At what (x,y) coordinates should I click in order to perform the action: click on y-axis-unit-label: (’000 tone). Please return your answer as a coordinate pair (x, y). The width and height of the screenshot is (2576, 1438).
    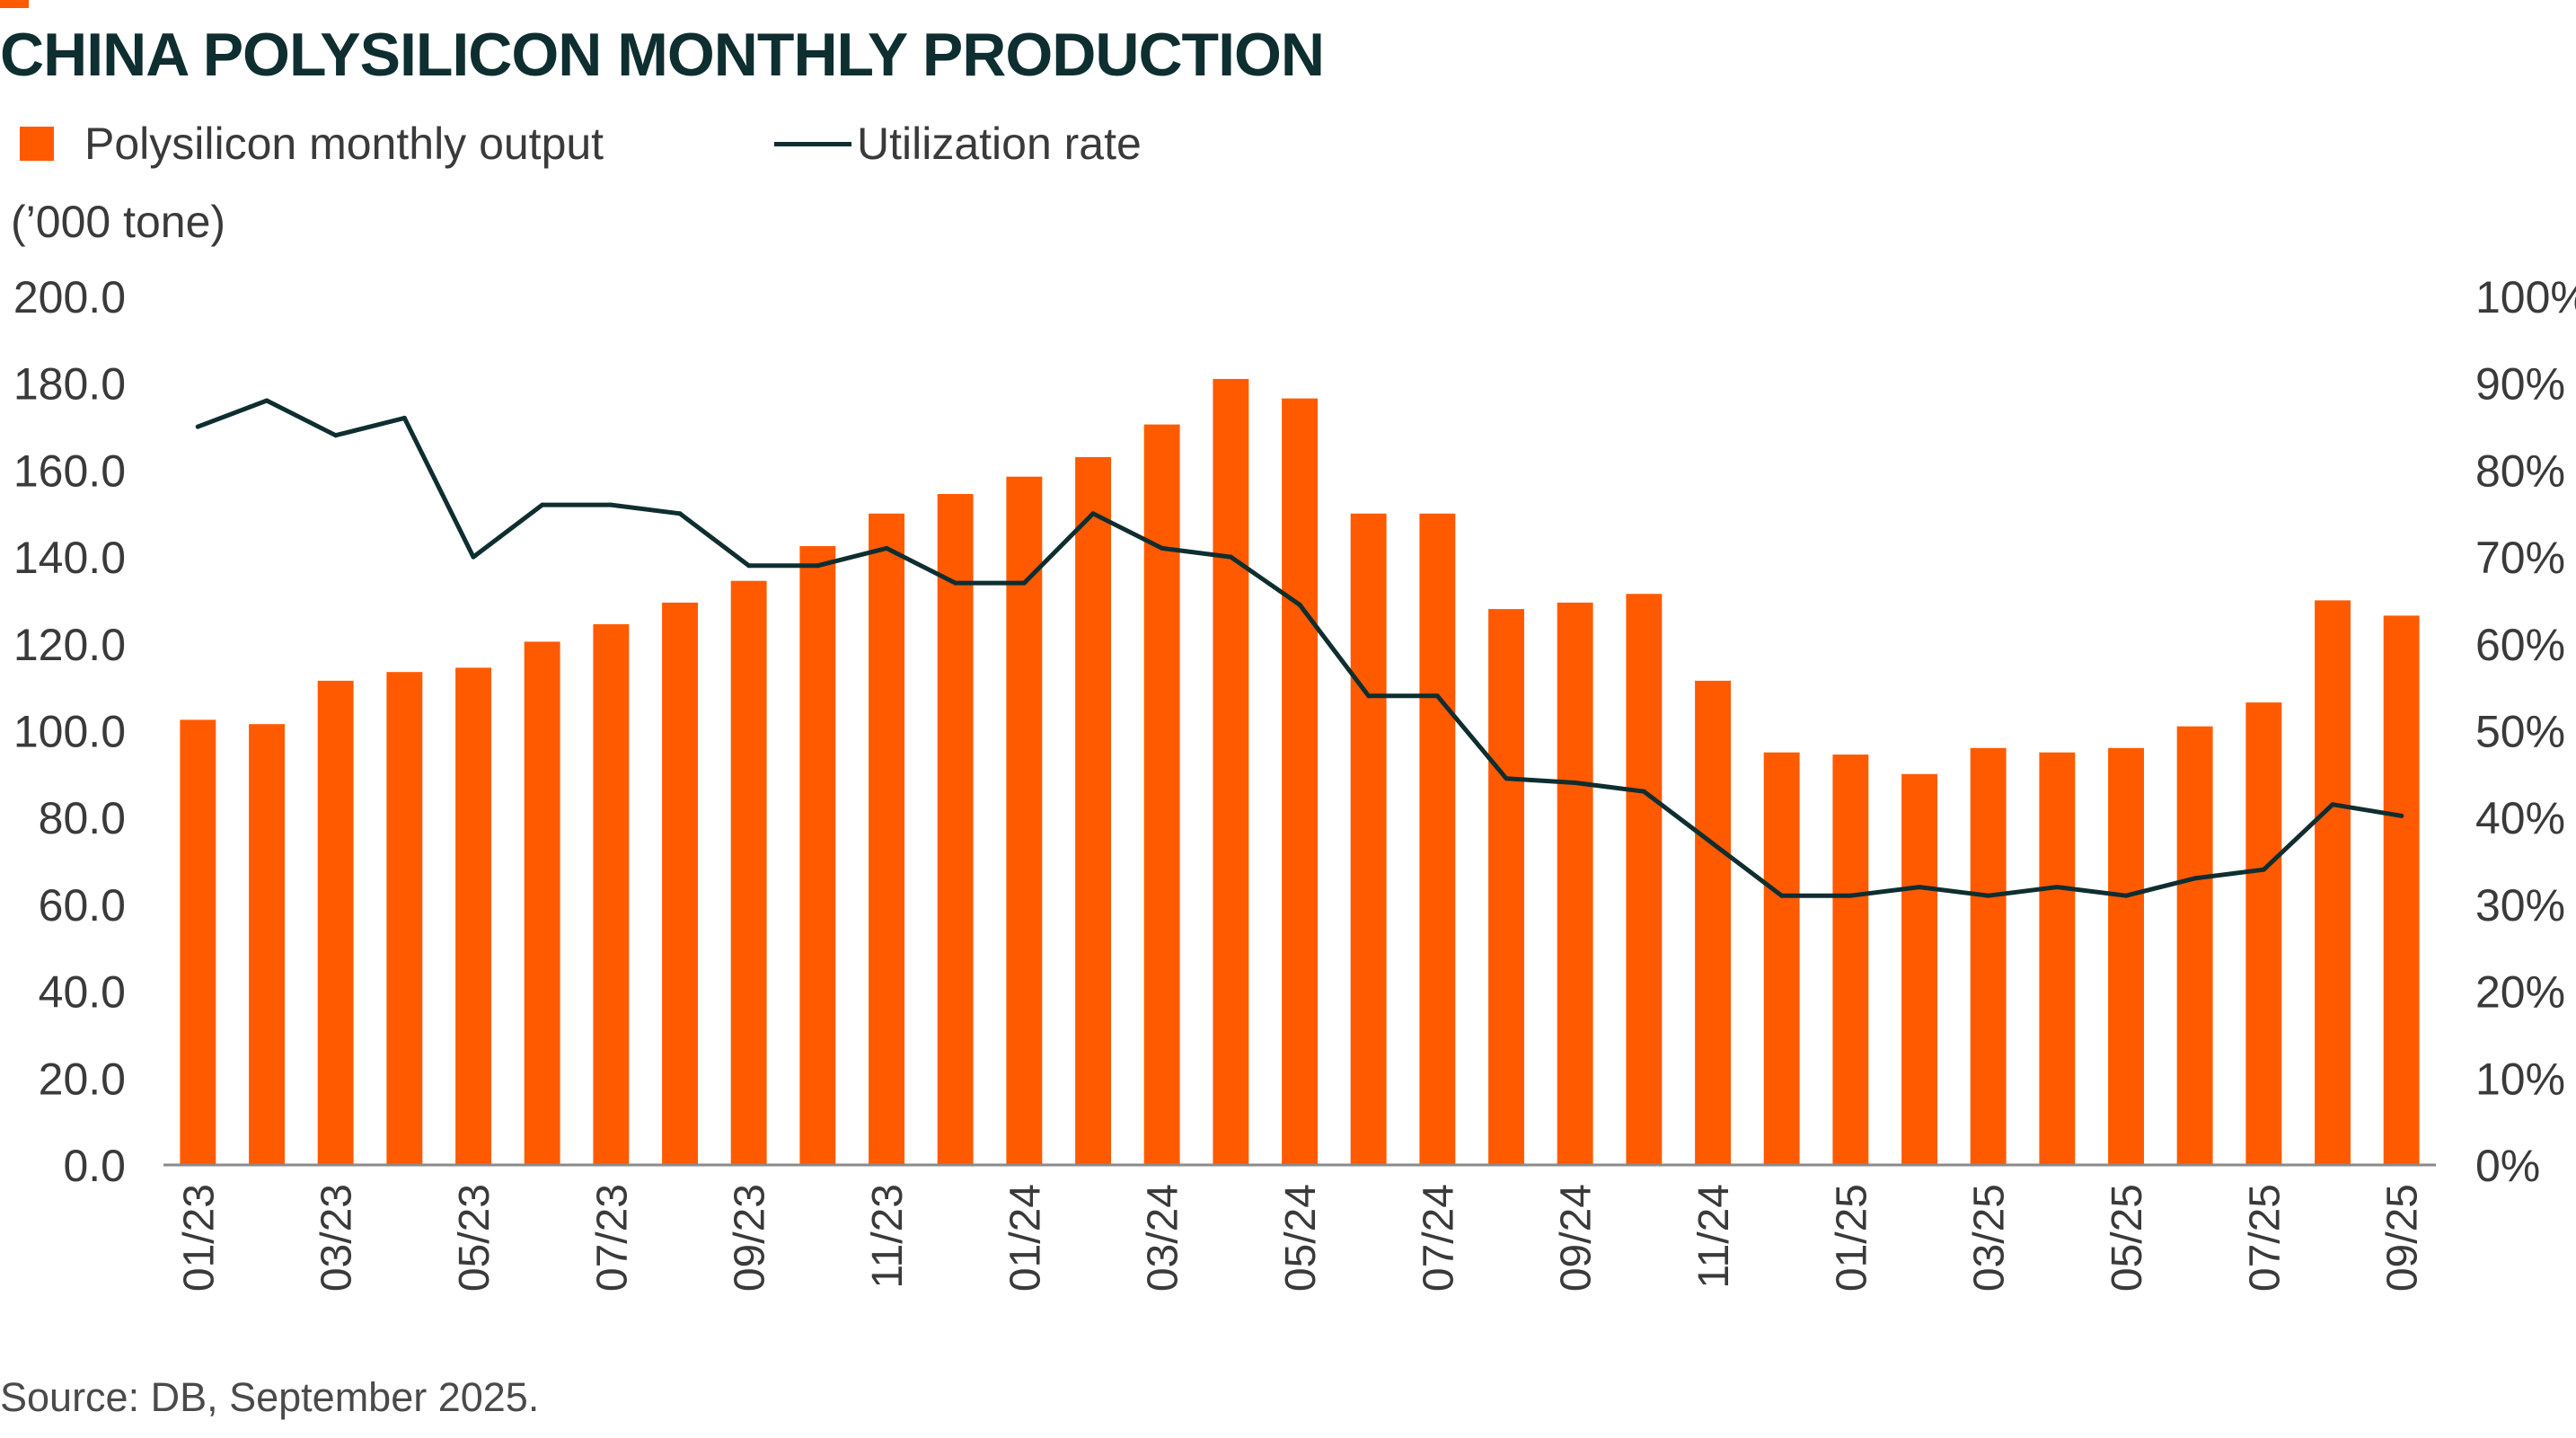
    Looking at the image, I should click on (118, 222).